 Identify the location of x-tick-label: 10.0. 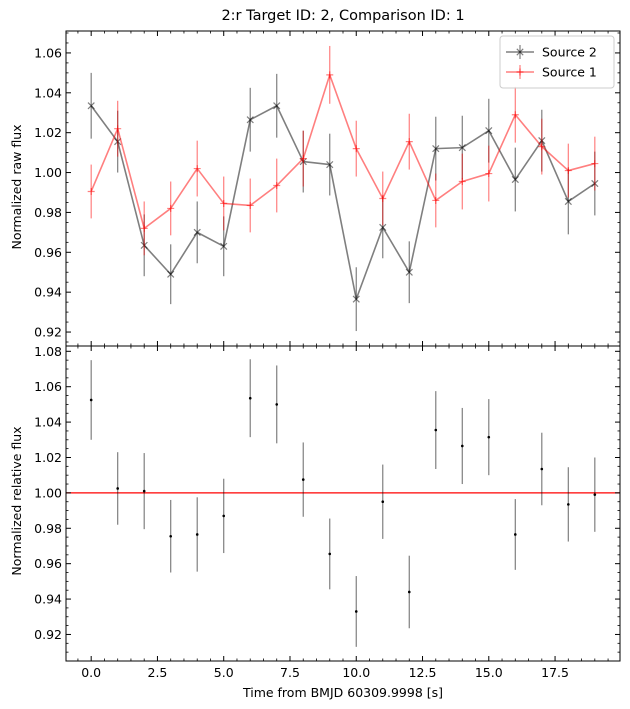
(356, 672).